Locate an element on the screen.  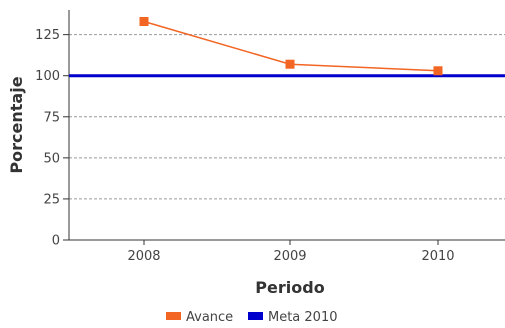
x-tick-labels: 2008 2009 2010 is located at coordinates (290, 256).